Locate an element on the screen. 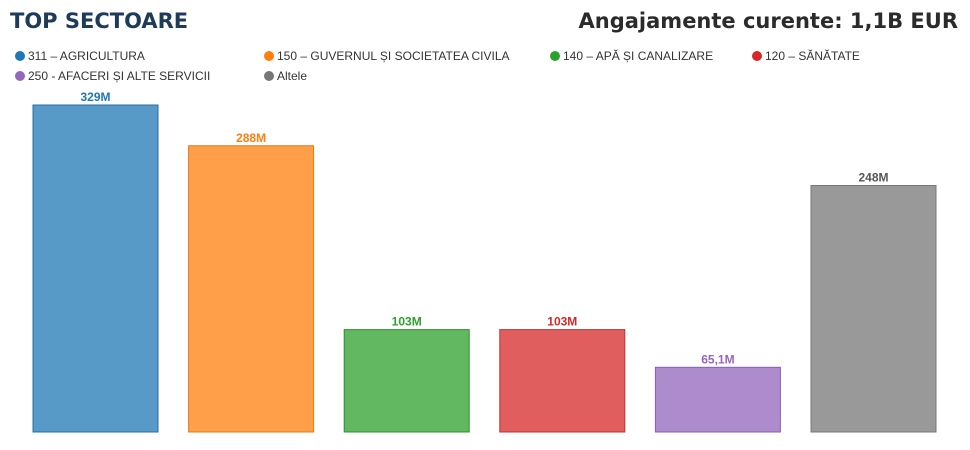 This screenshot has height=450, width=970. legend-item-altele: Altele is located at coordinates (285, 76).